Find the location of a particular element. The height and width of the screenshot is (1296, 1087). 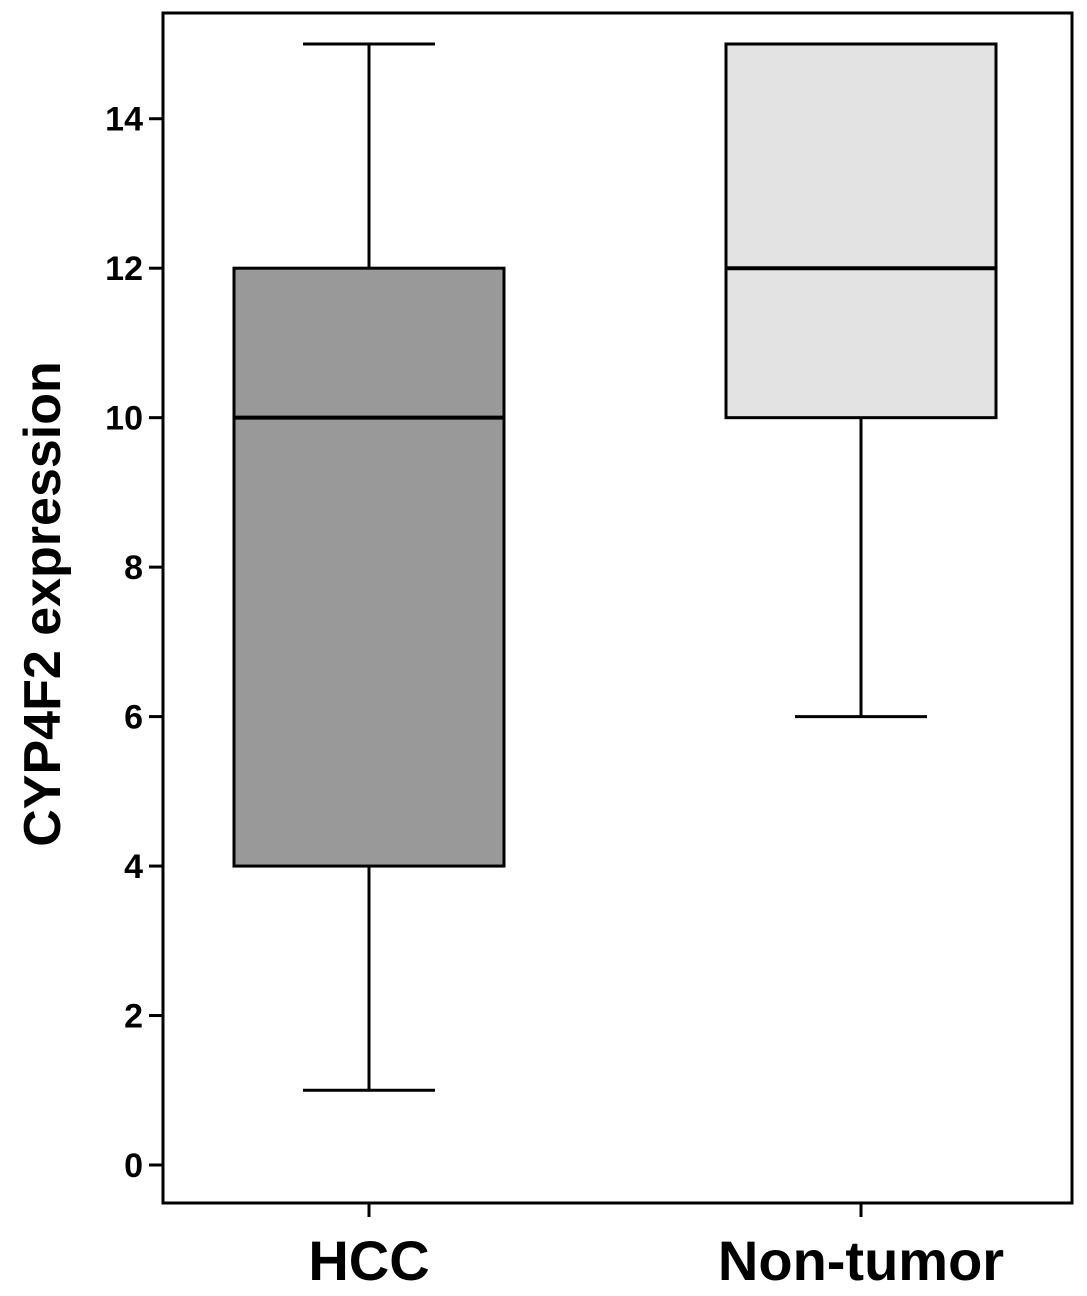

y-tick-label: 14 is located at coordinates (124, 120).